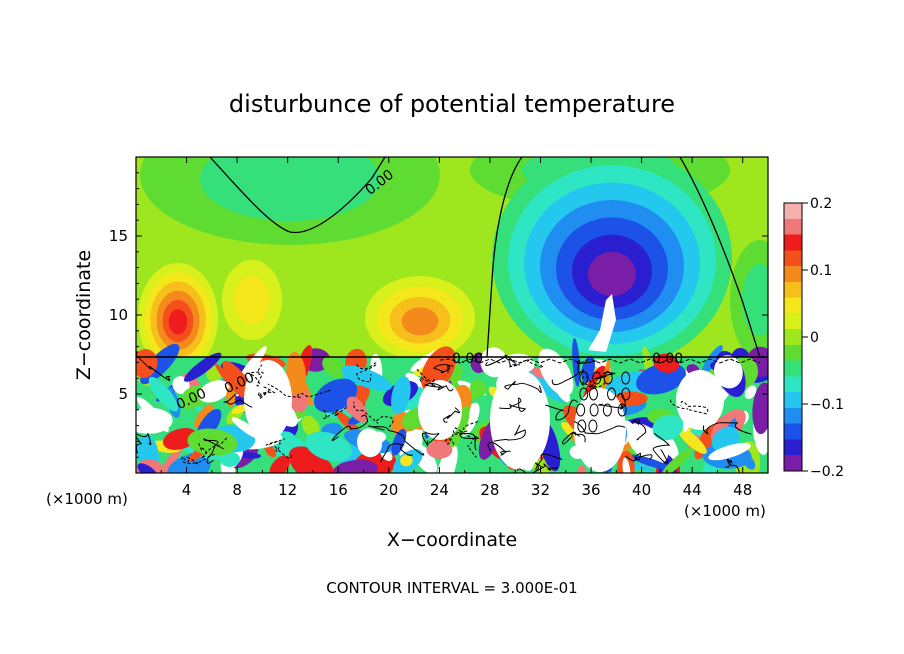 The height and width of the screenshot is (654, 904). Describe the element at coordinates (252, 300) in the screenshot. I see `upper-warm-blob-mid` at that location.